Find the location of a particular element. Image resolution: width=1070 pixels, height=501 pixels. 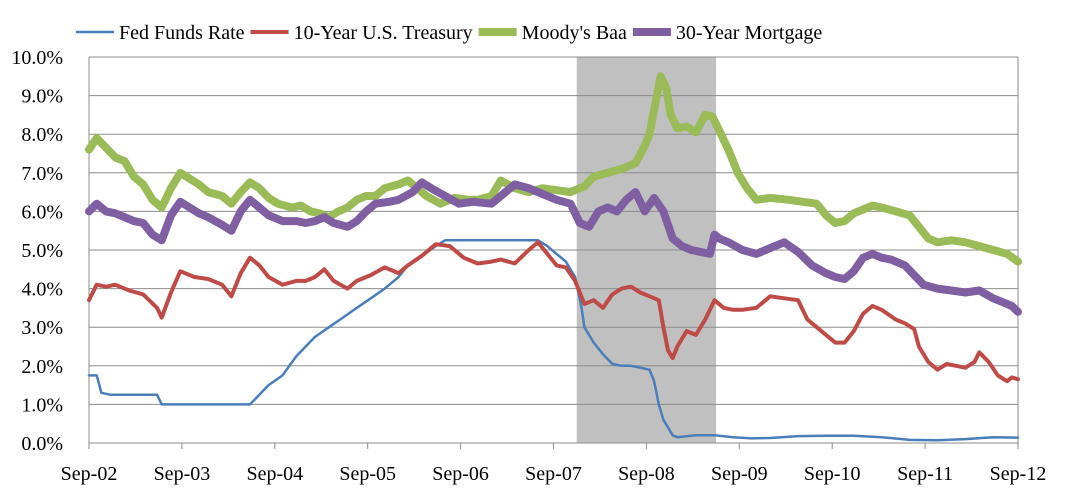

legend-label-10-year-u-s-treasury: 10-Year U.S. Treasury is located at coordinates (383, 33).